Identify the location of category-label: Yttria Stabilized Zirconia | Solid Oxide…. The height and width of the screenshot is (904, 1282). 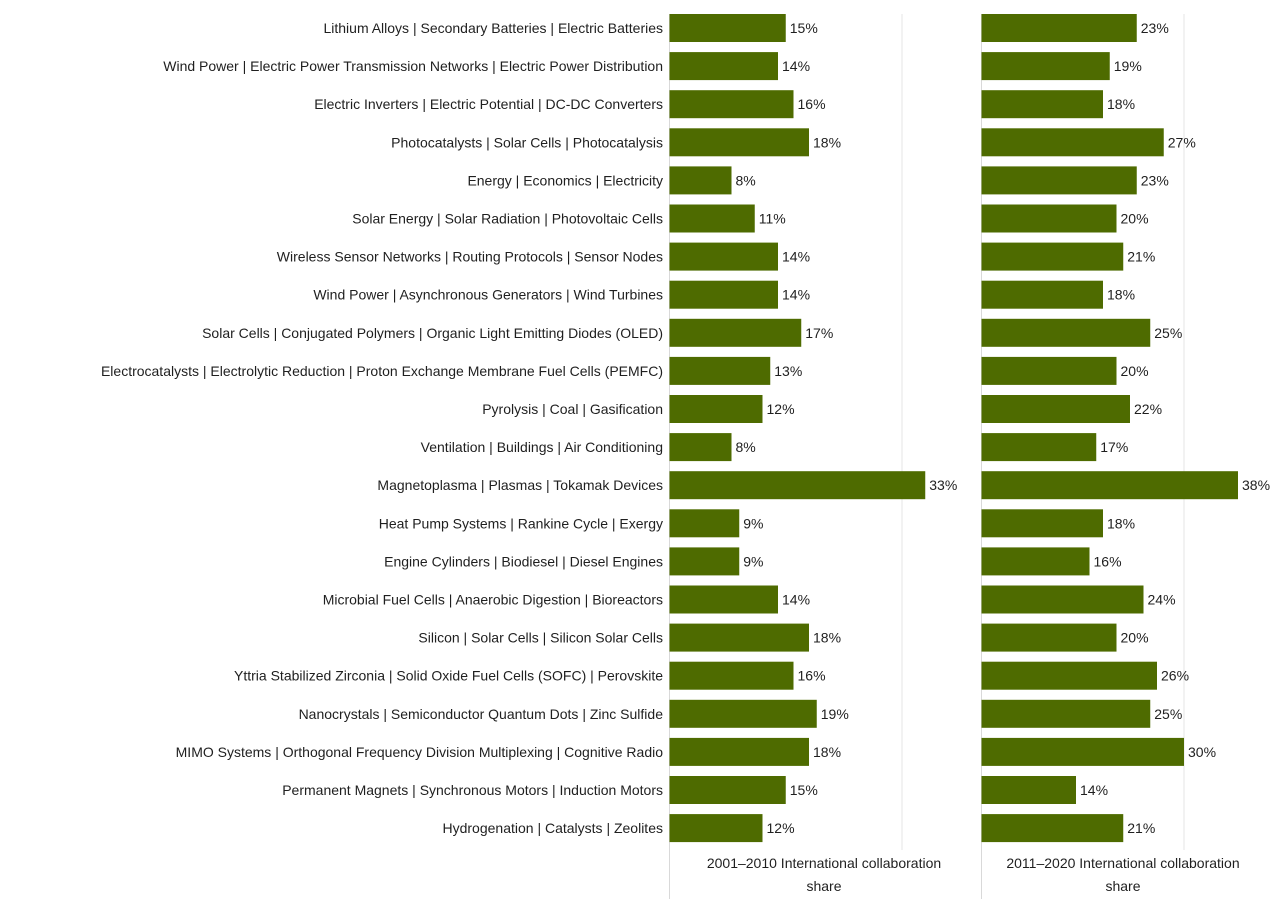
(448, 676).